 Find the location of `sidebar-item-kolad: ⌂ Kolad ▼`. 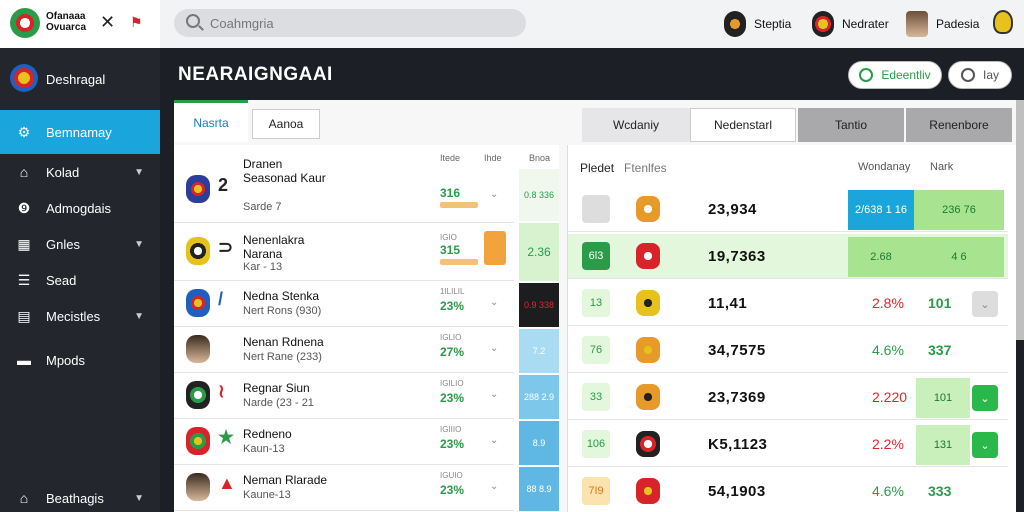

sidebar-item-kolad: ⌂ Kolad ▼ is located at coordinates (80, 172).